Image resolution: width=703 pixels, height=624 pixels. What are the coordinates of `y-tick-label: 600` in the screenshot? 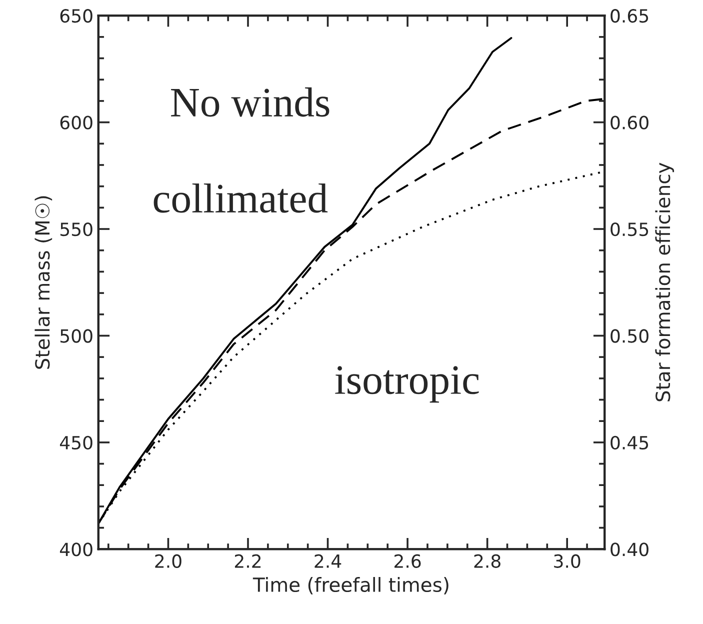 It's located at (76, 123).